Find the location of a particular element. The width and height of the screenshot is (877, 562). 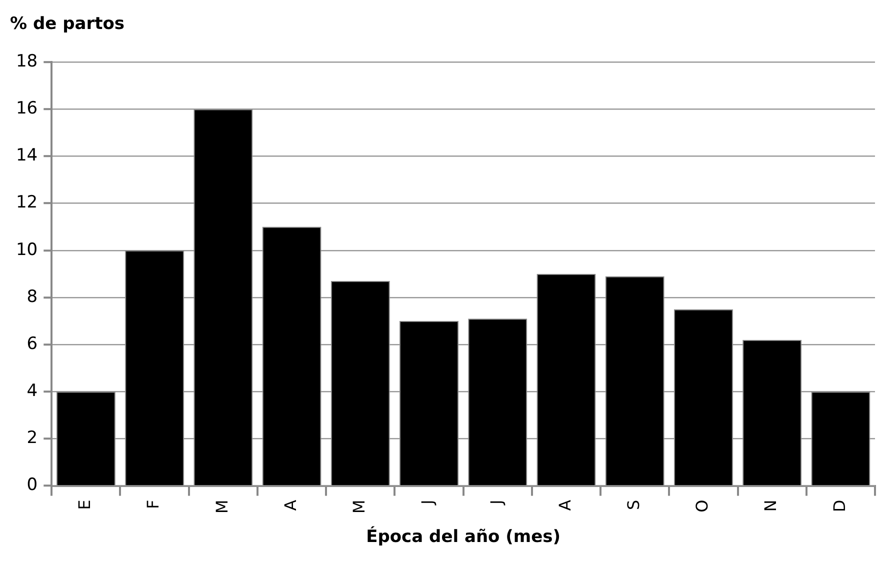

y-tick-label: 18 is located at coordinates (27, 61).